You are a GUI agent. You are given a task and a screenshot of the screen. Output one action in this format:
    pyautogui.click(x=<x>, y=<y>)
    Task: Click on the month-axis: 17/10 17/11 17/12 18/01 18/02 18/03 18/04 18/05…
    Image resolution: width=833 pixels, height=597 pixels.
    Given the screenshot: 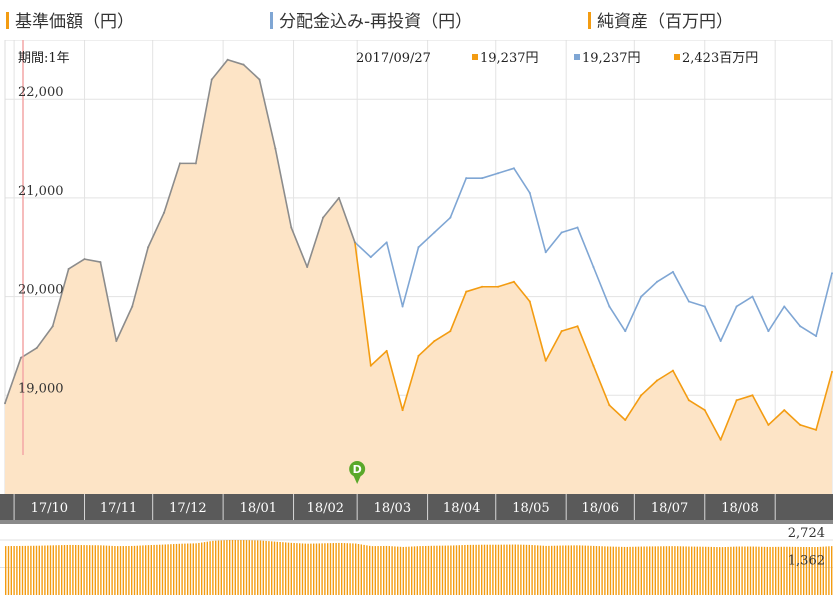 What is the action you would take?
    pyautogui.click(x=416, y=509)
    